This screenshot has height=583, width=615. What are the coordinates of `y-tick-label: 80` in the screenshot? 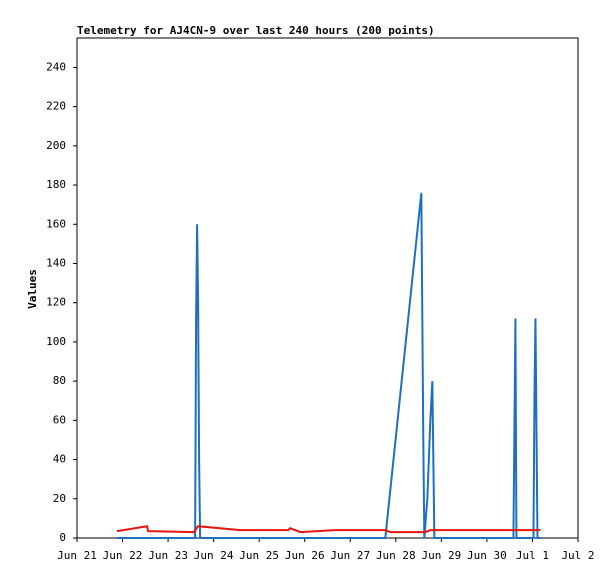 It's located at (59, 380).